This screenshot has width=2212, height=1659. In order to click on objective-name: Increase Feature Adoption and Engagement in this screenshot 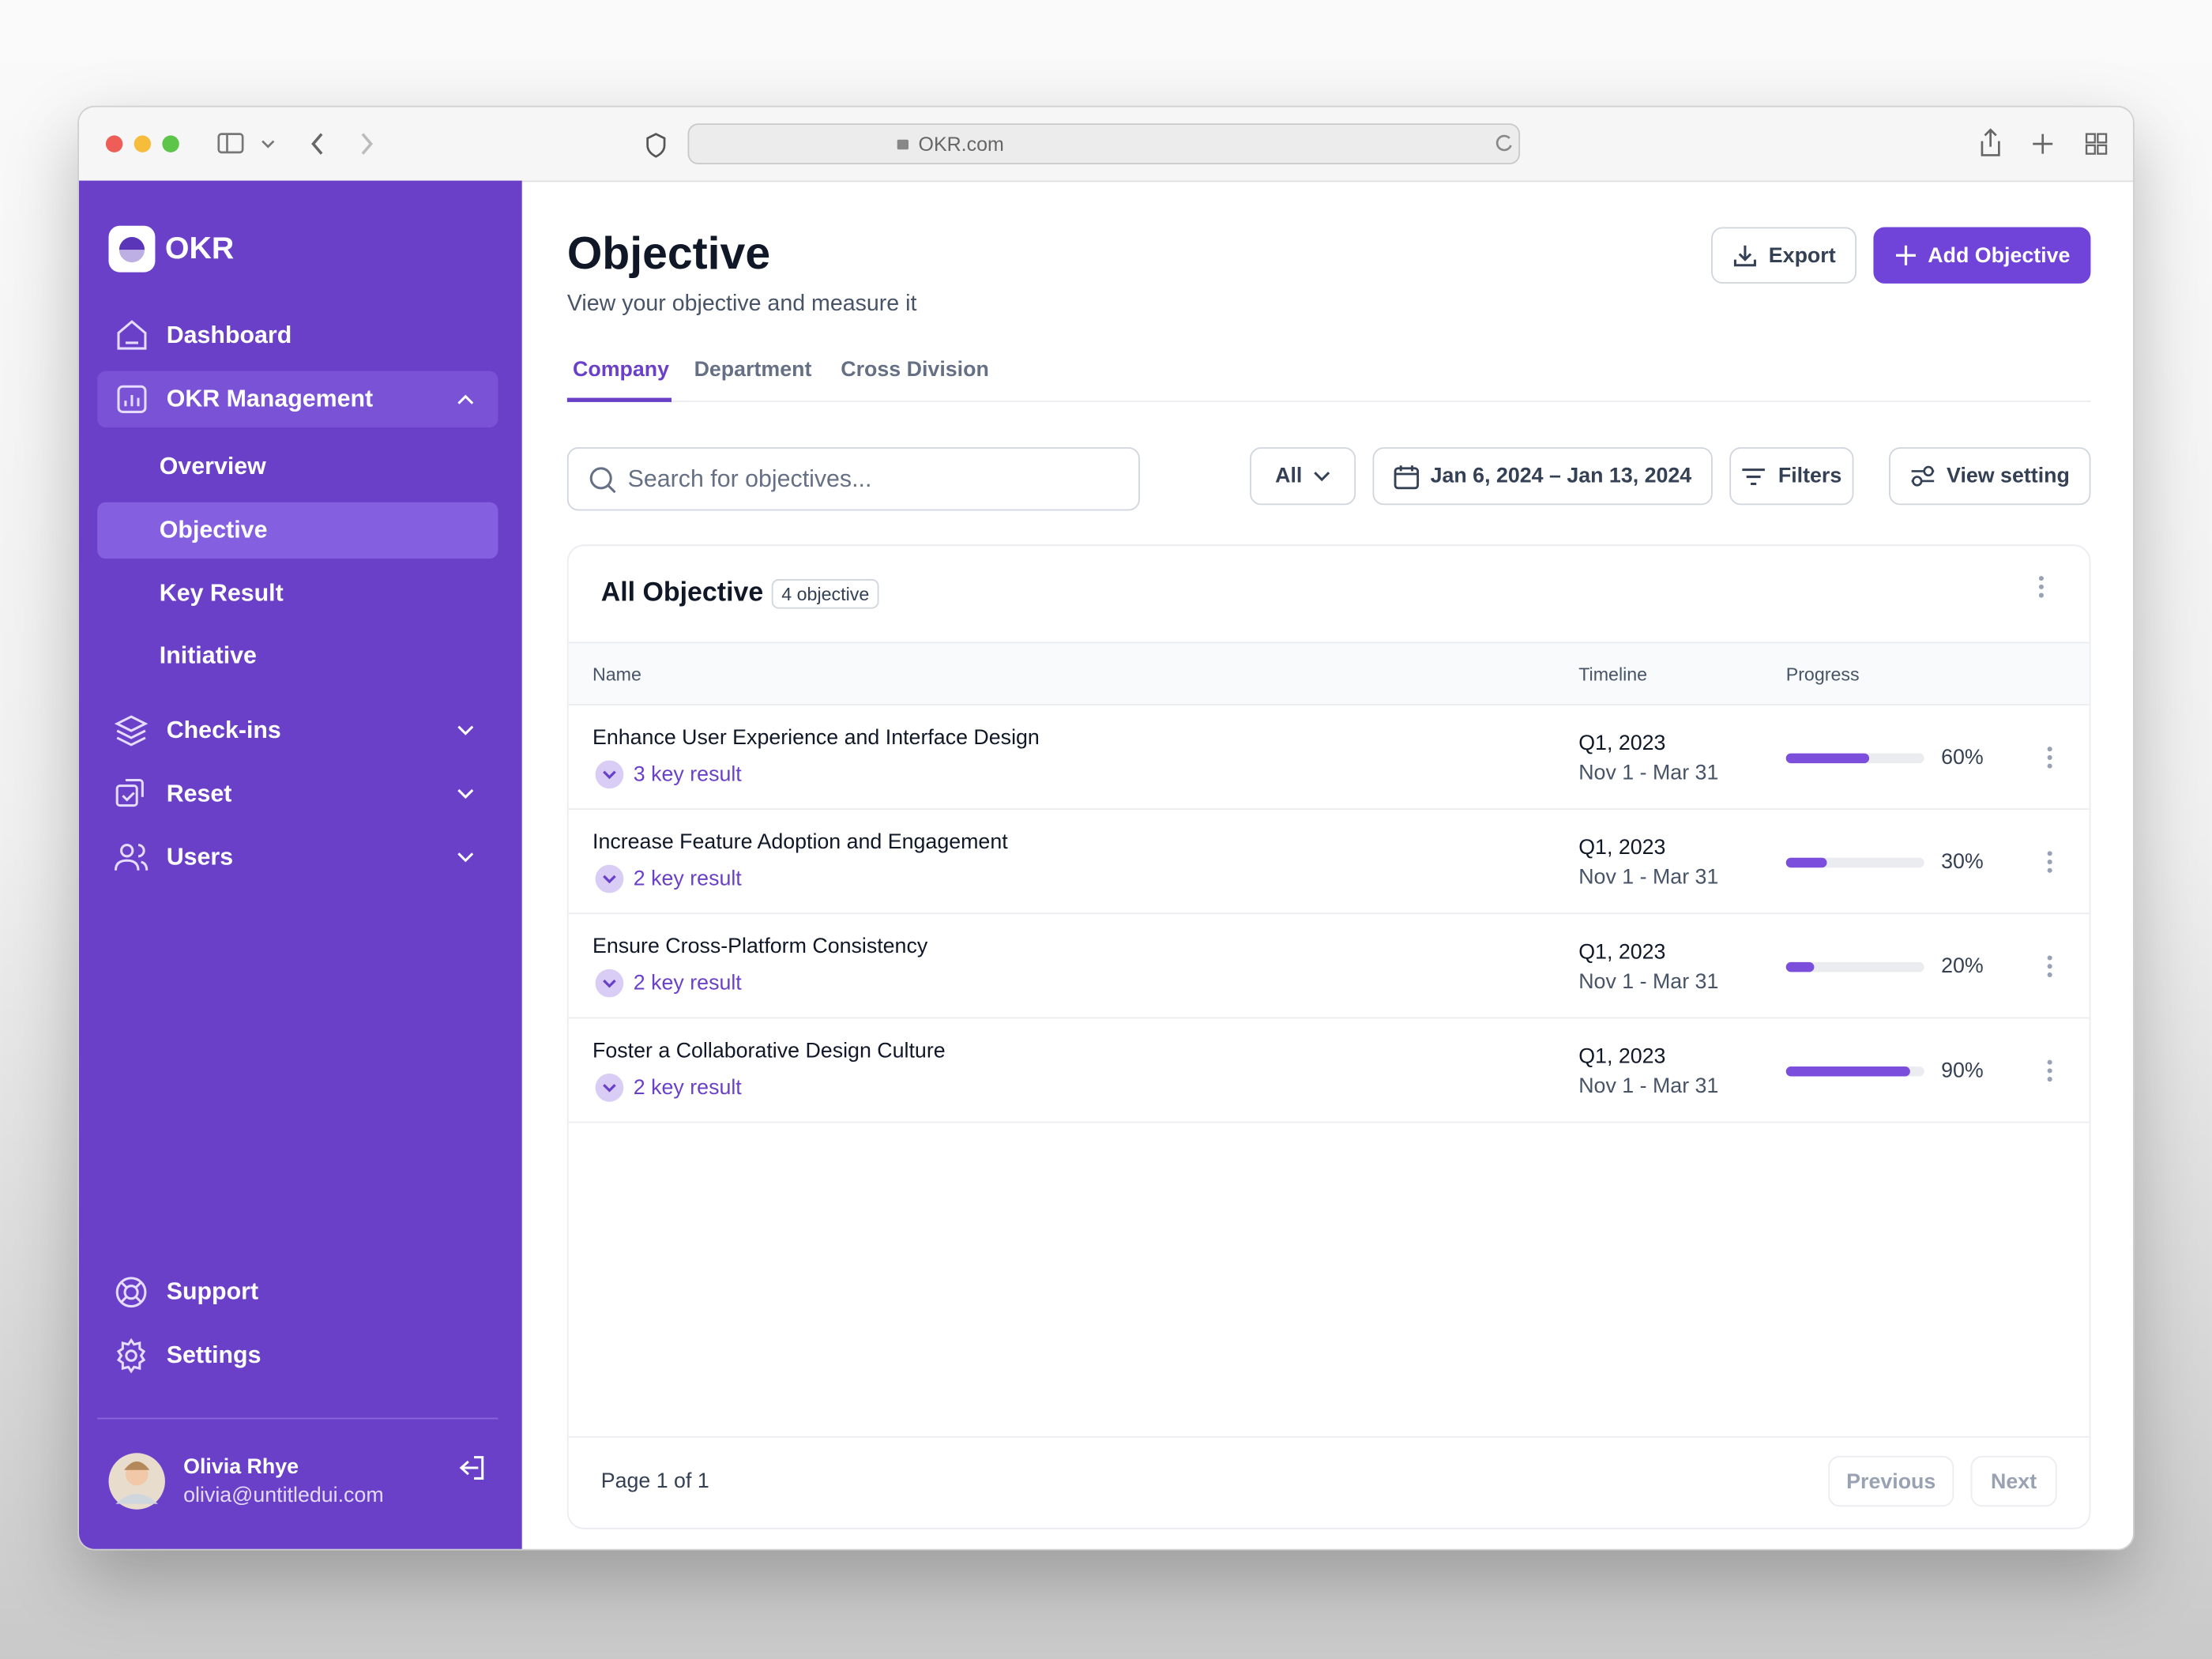, I will do `click(800, 843)`.